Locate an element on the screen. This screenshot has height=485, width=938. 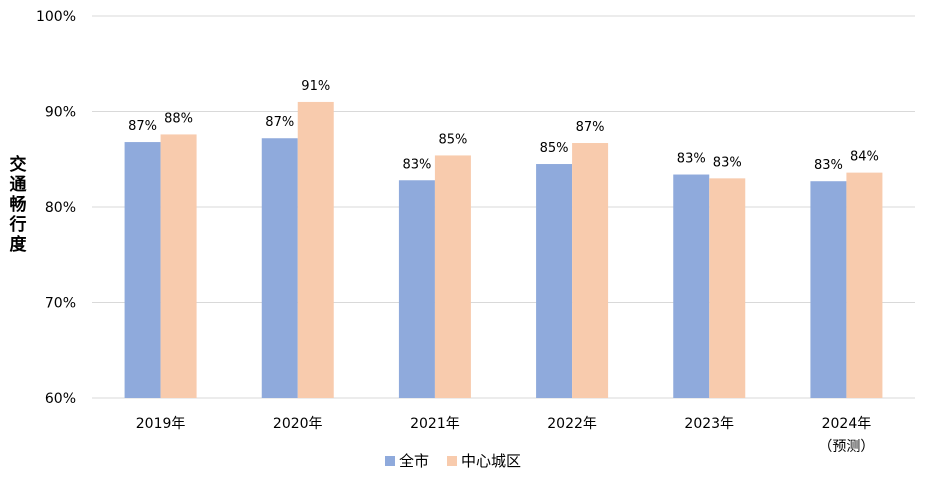
legend-label: 中心城区 is located at coordinates (491, 461).